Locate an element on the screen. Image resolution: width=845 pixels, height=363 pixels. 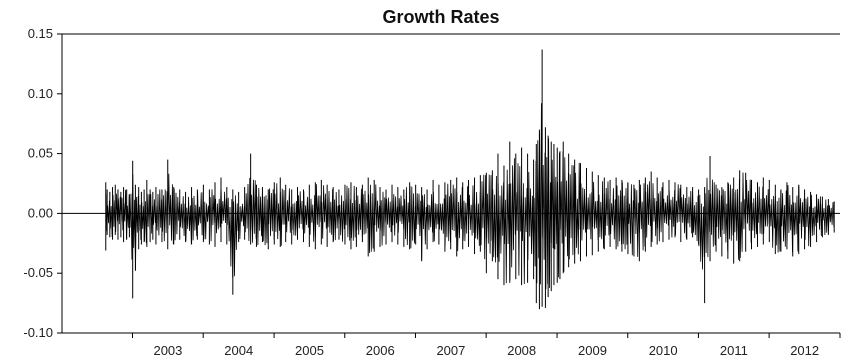
y-tick-label: 0.05 is located at coordinates (40, 153).